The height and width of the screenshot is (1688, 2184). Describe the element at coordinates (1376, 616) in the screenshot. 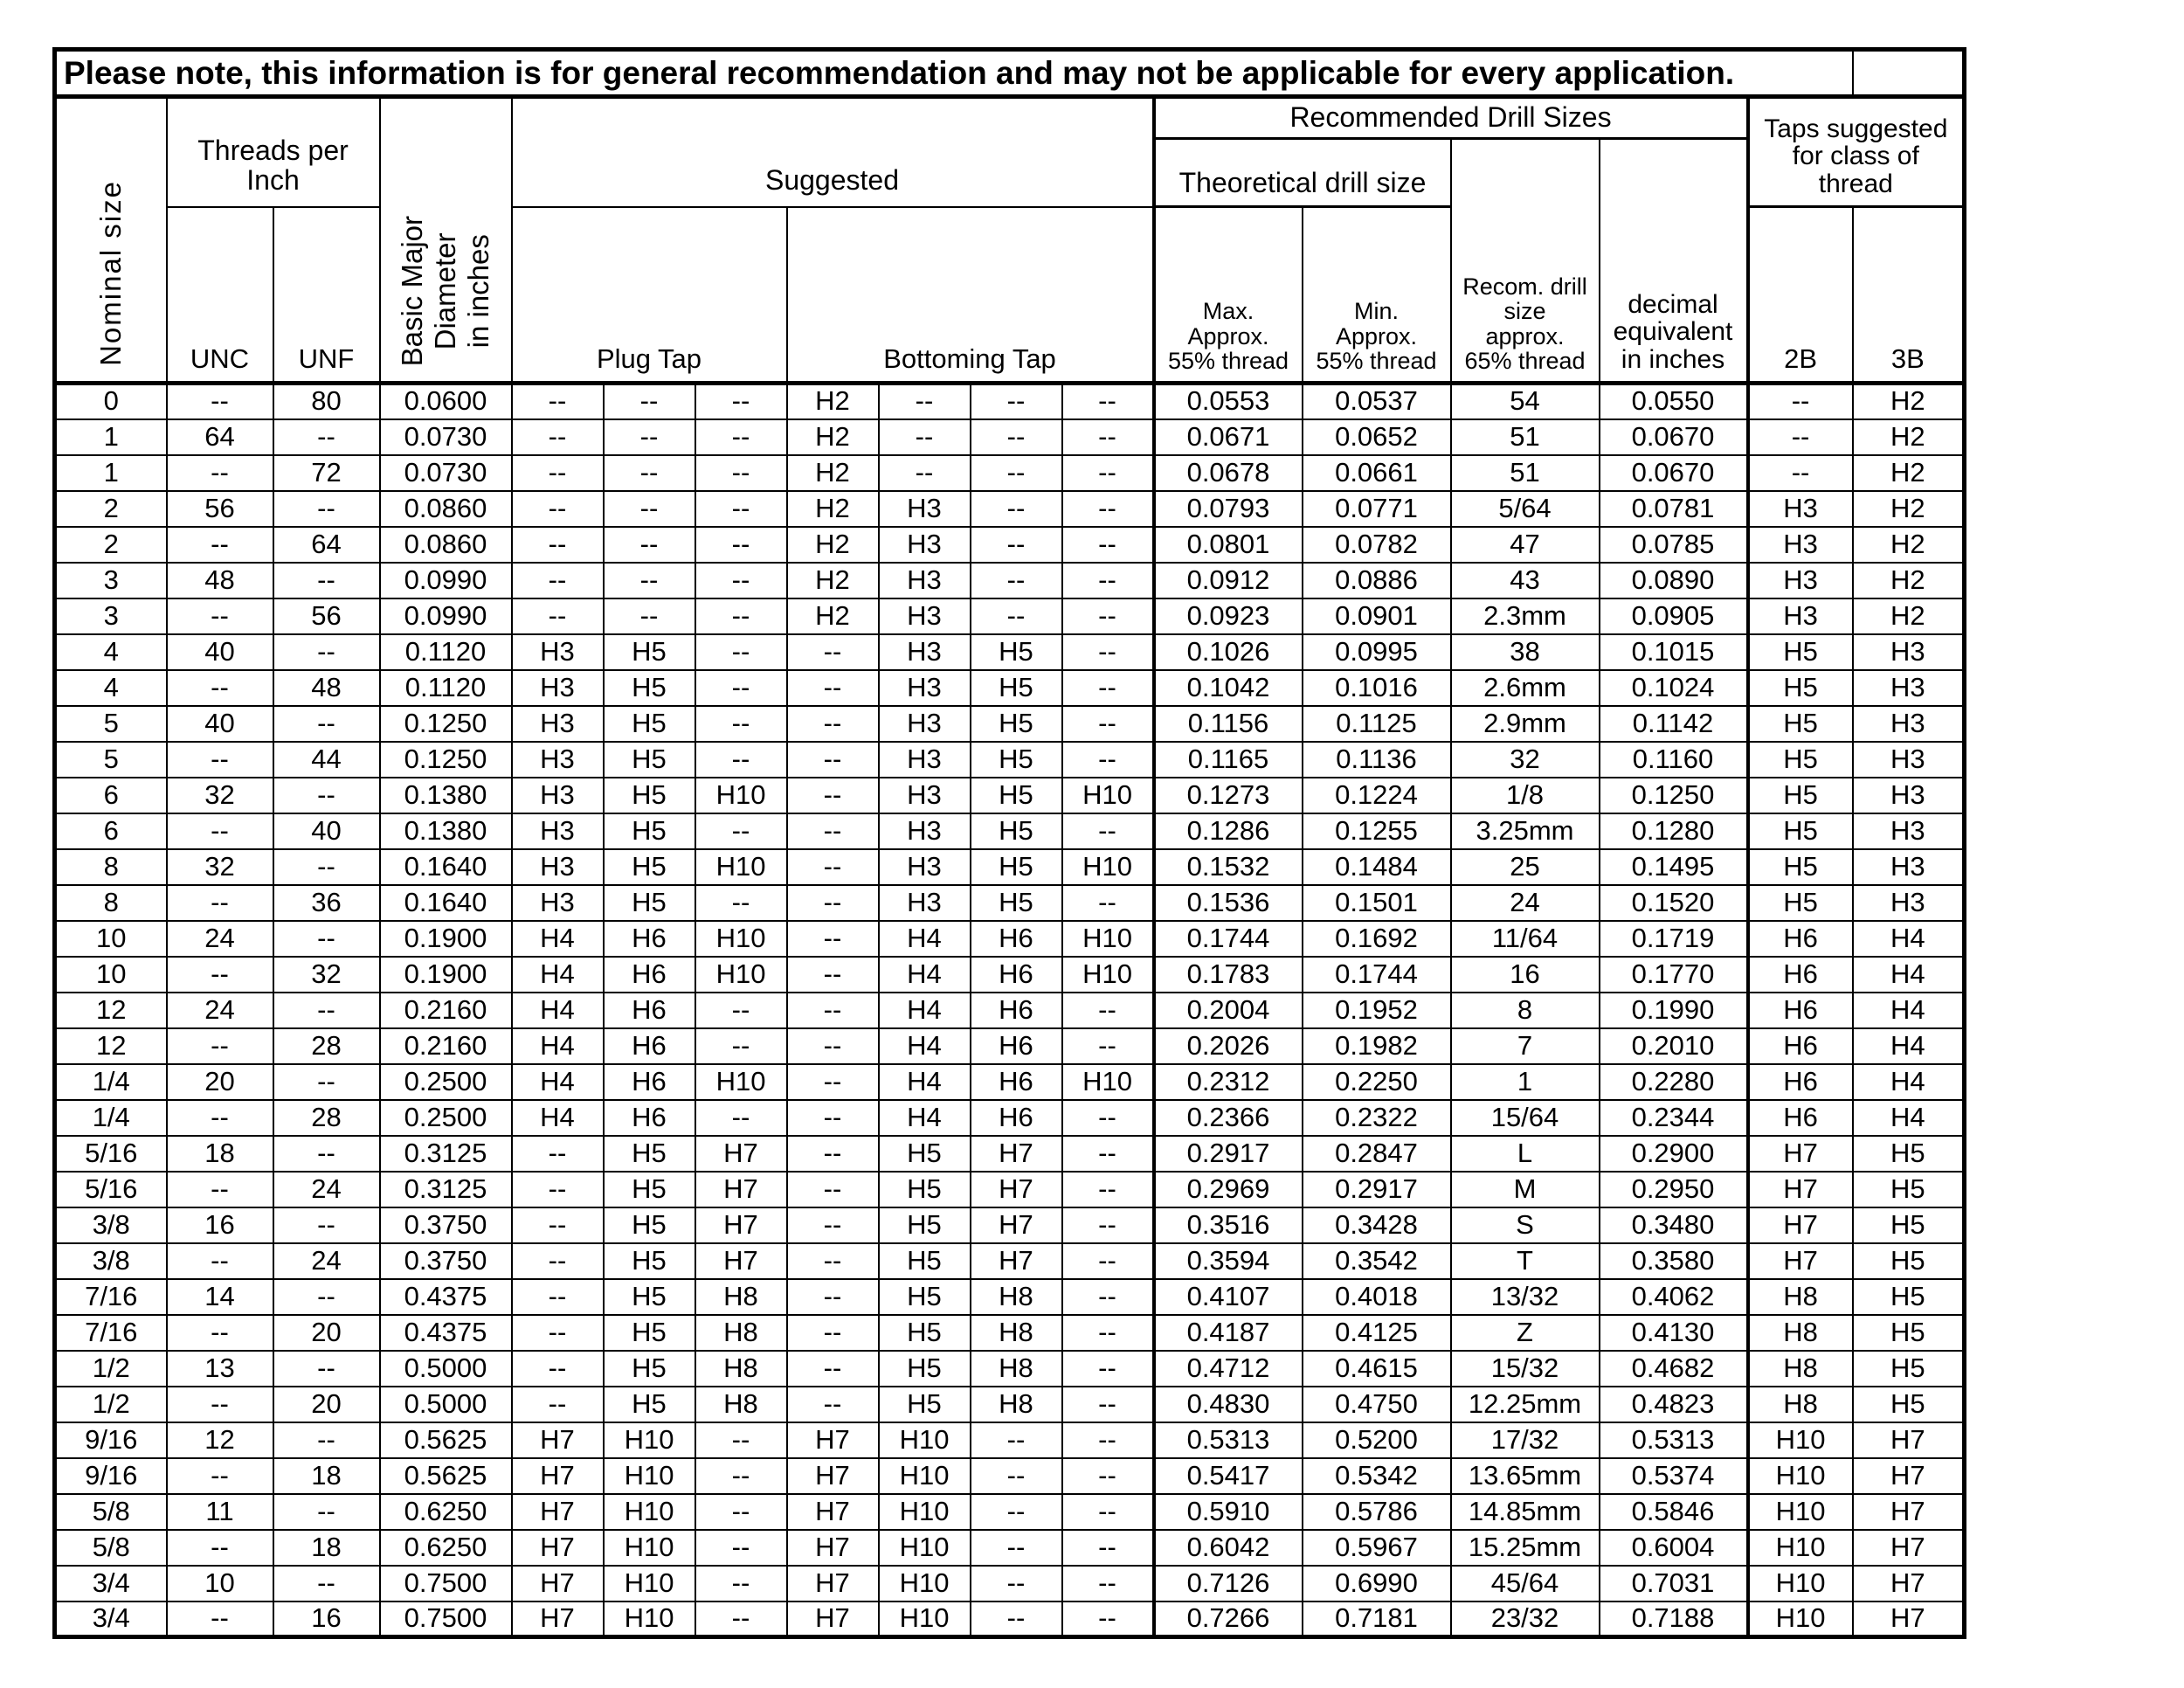

I see `cell-min_approx_55: 0.0901` at that location.